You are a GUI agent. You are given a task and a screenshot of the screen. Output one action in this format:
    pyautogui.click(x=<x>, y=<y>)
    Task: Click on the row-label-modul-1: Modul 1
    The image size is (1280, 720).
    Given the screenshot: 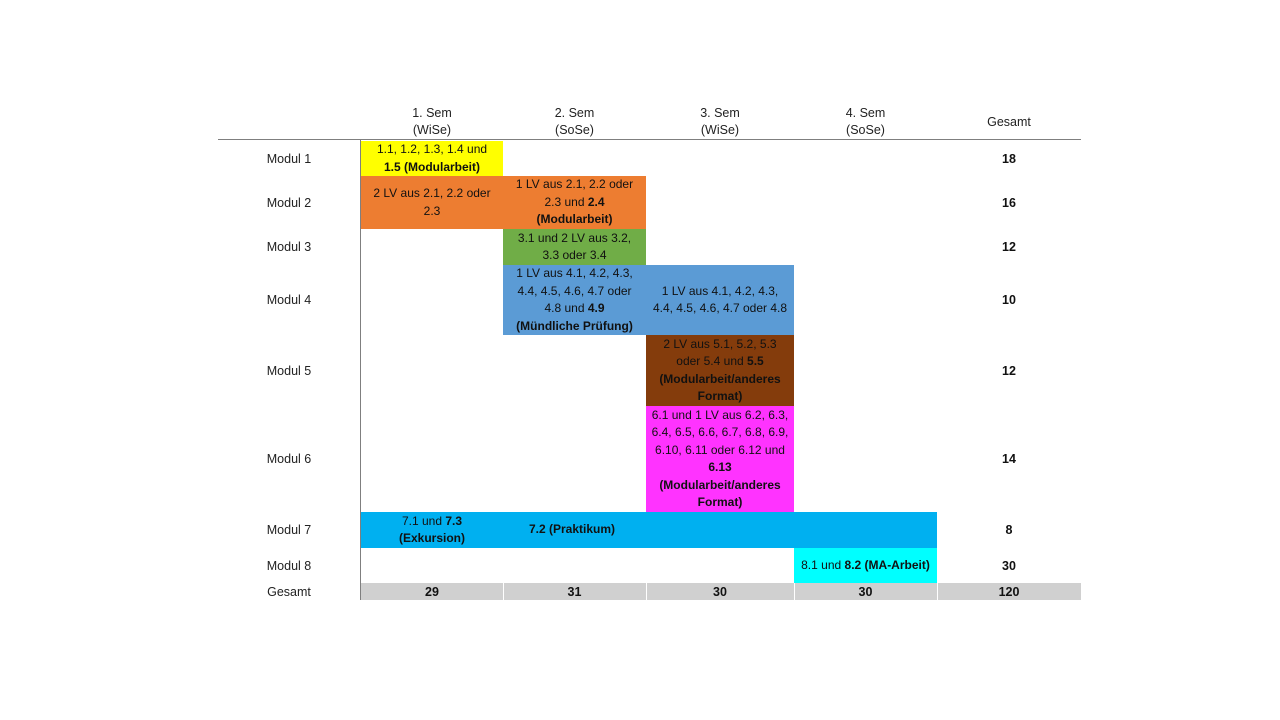 What is the action you would take?
    pyautogui.click(x=289, y=158)
    